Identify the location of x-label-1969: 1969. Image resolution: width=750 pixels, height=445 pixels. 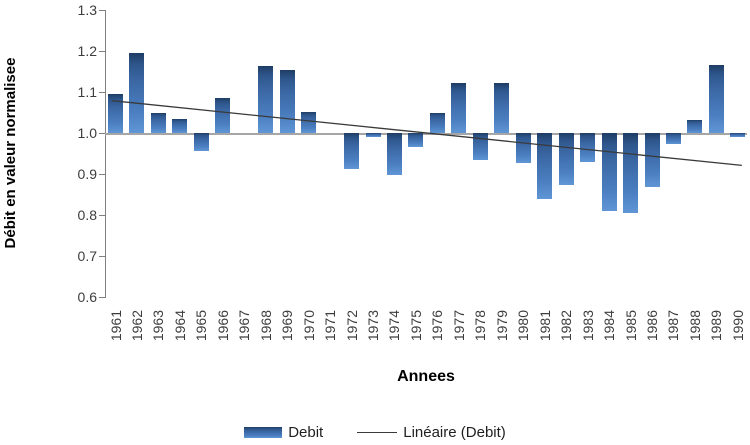
(287, 335).